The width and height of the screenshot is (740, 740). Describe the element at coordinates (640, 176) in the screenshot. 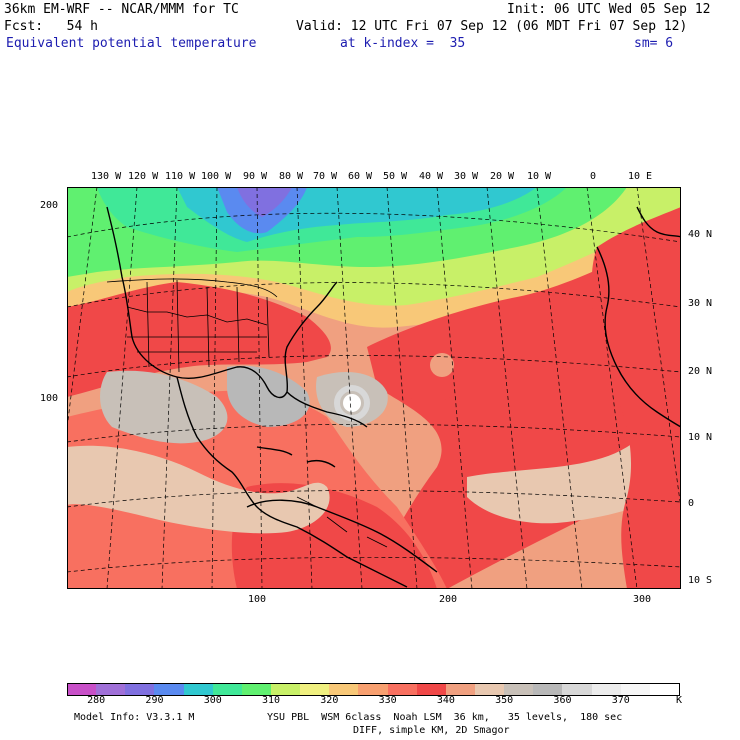

I see `longitude-label: 10 E` at that location.